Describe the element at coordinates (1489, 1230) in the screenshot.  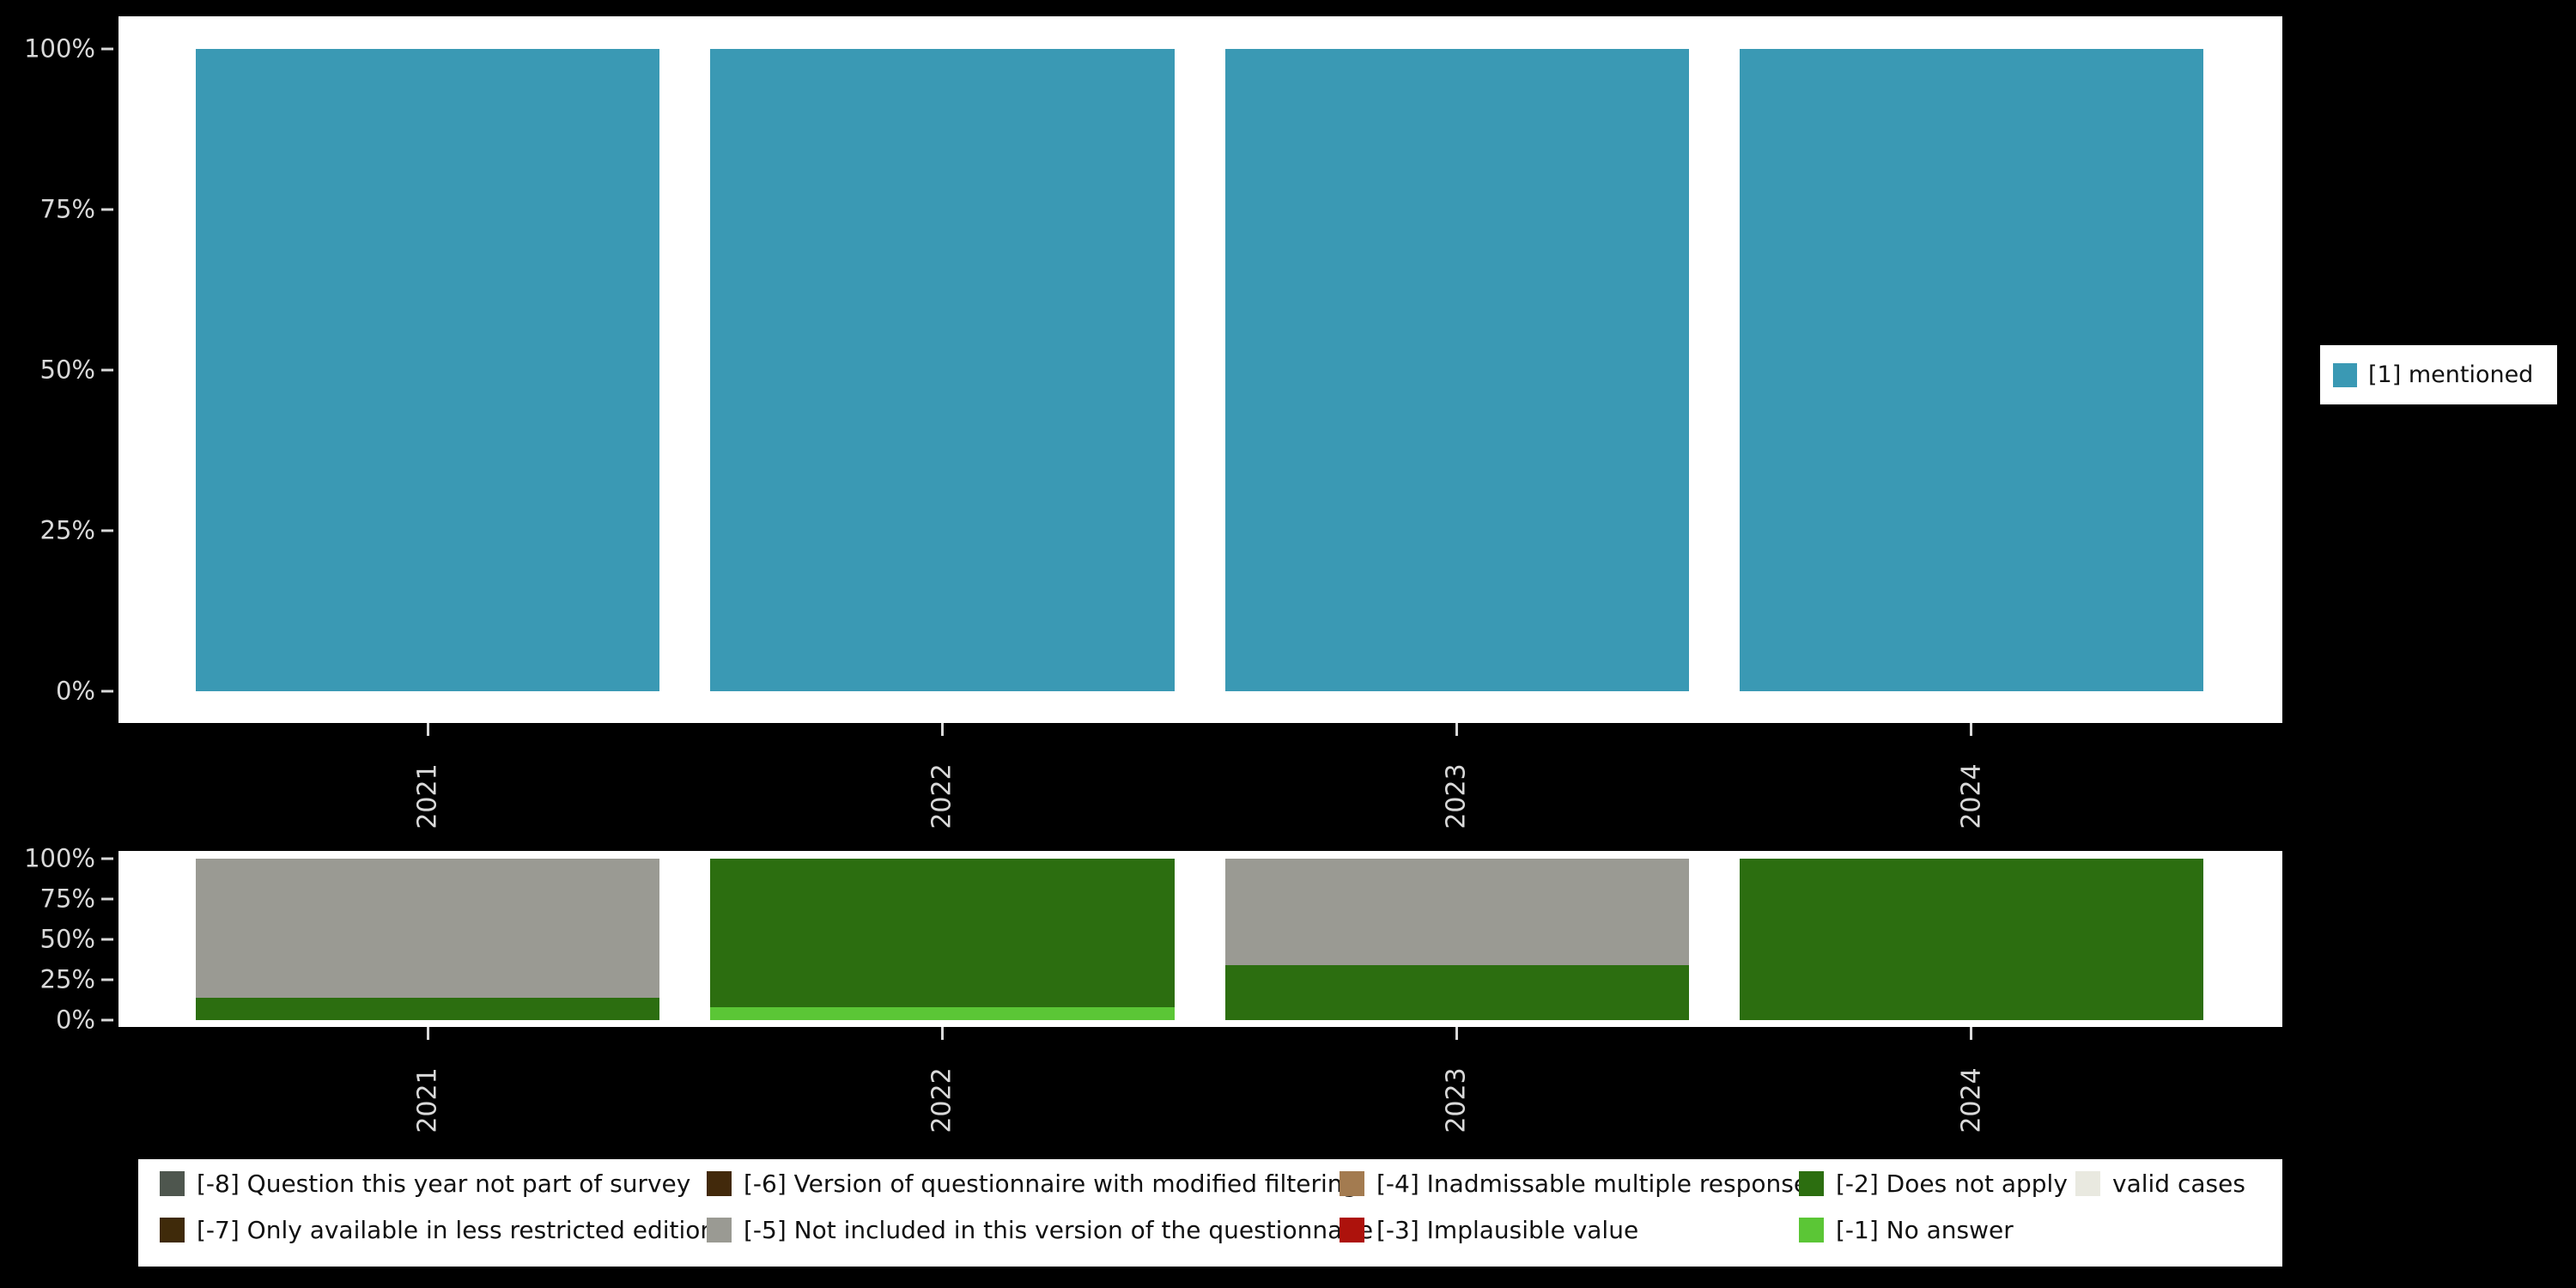
I see `legend-item: [-3] Implausible value` at that location.